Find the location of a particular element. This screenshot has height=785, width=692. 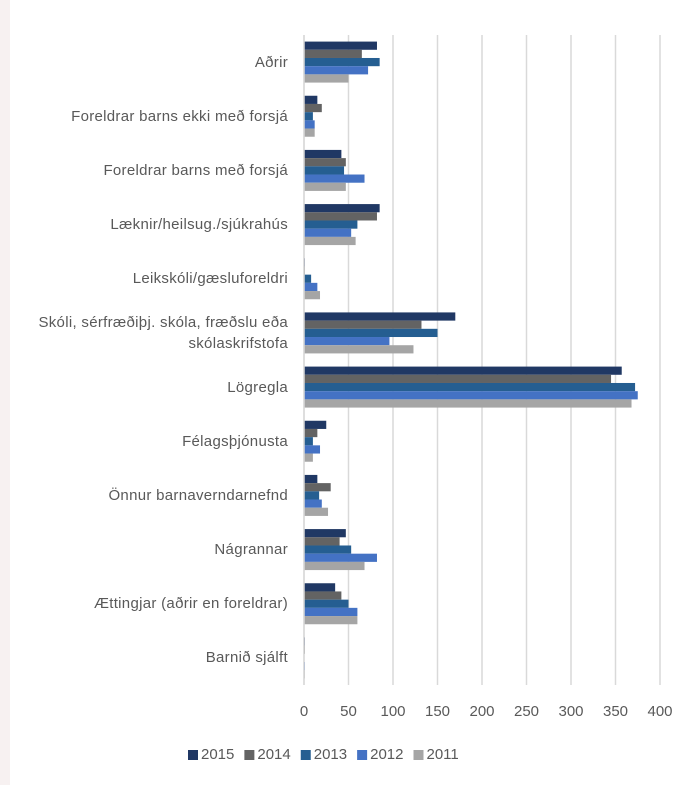

x-tick-label: 350 is located at coordinates (615, 711).